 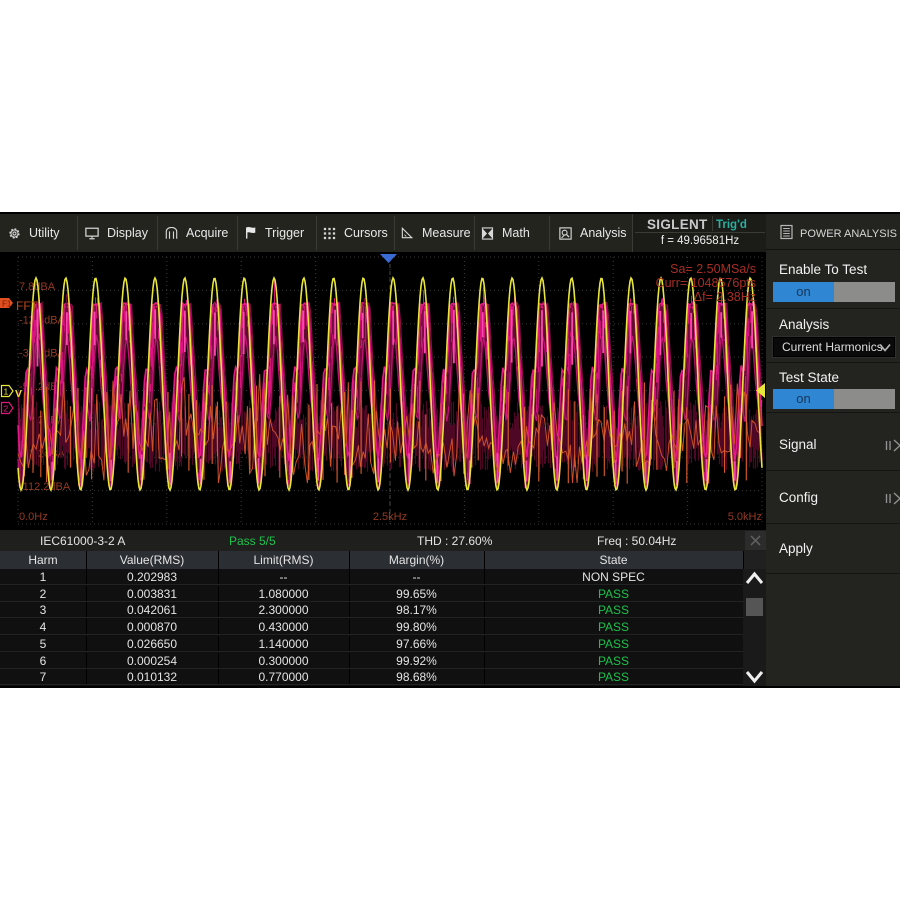 What do you see at coordinates (745, 517) in the screenshot?
I see `svg-text: 5.0kHz` at bounding box center [745, 517].